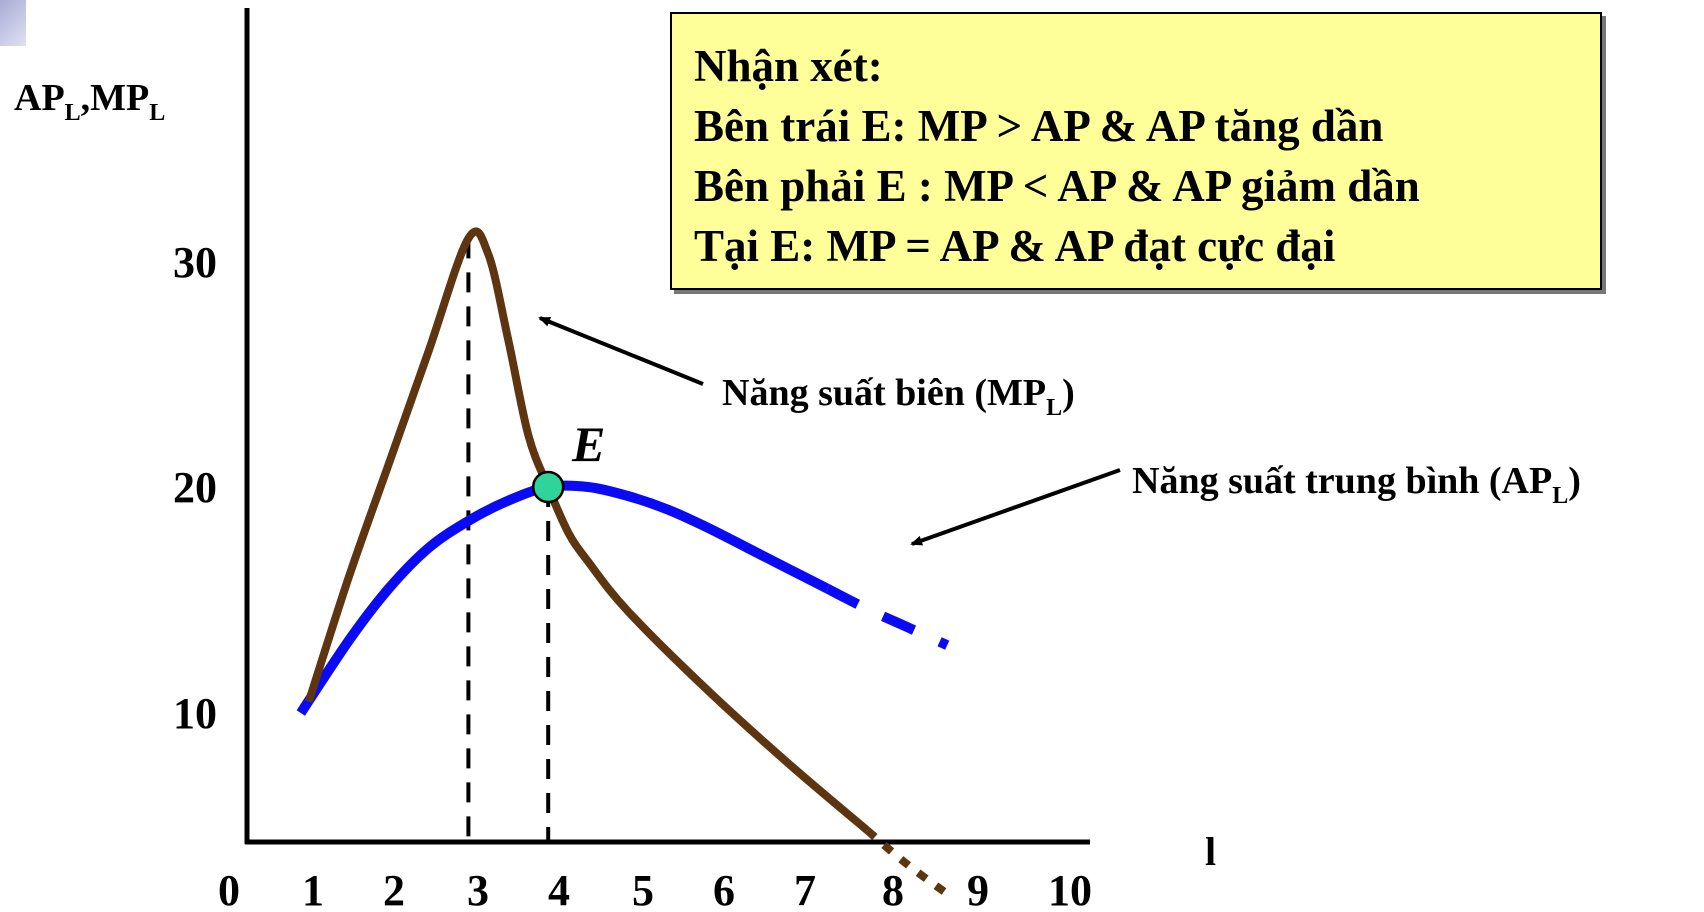  I want to click on x-tick-label: 9, so click(978, 889).